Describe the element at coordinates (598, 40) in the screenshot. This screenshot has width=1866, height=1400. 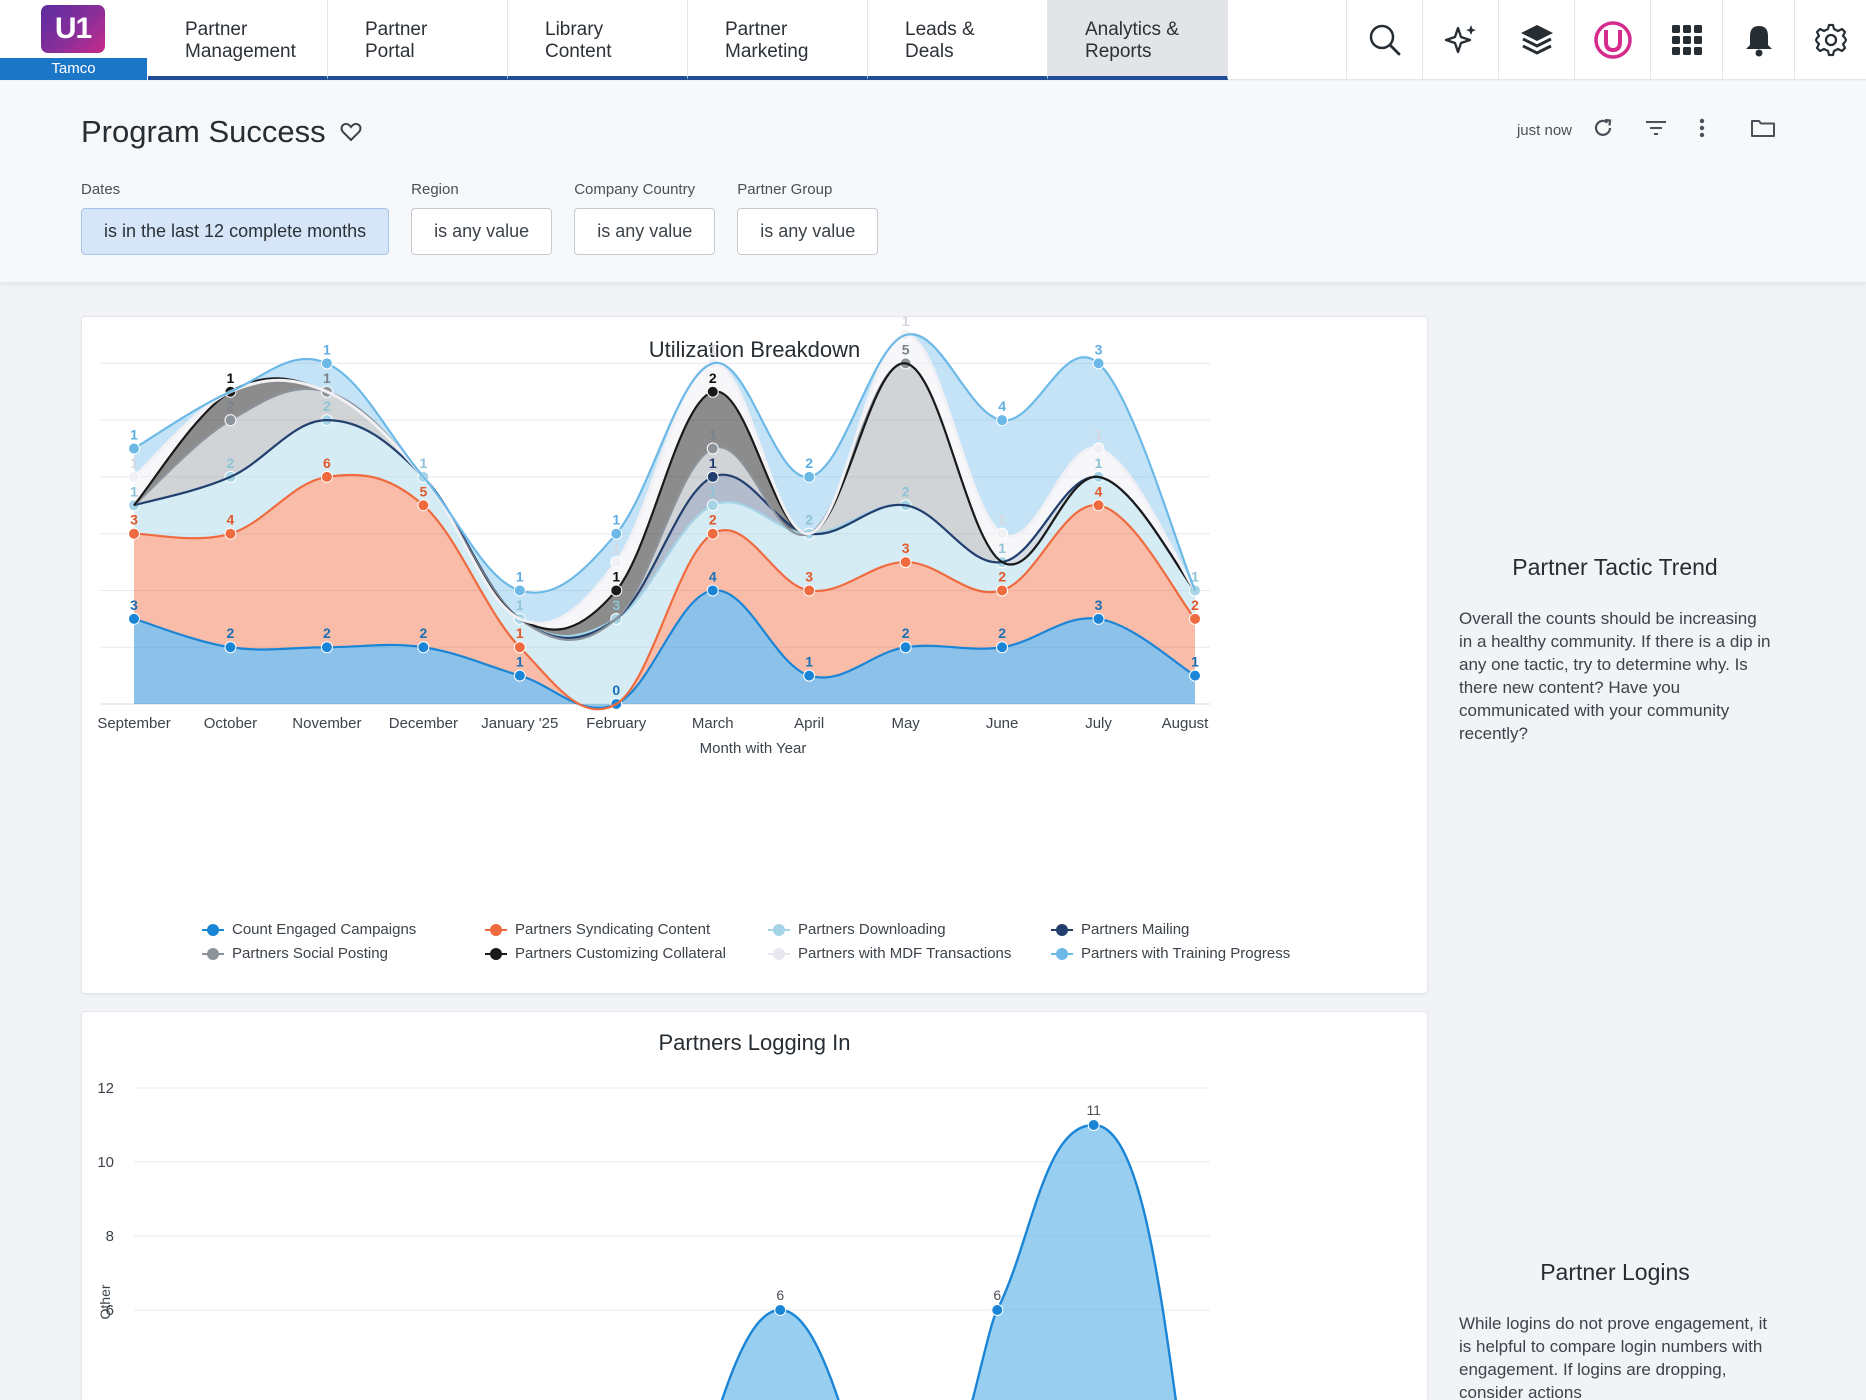
I see `tab-library-content: Library Content` at that location.